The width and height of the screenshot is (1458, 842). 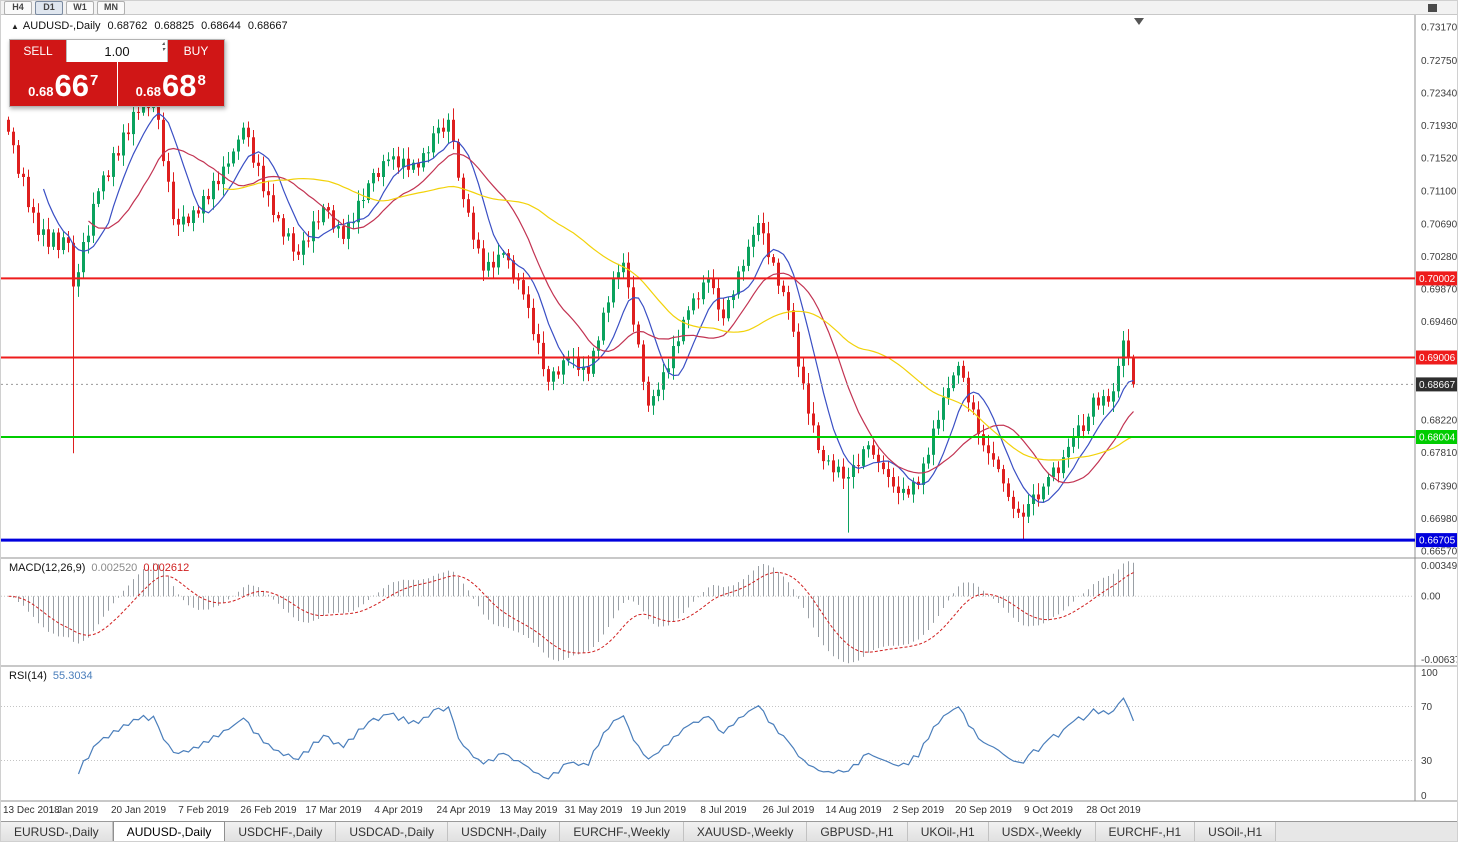 I want to click on symbol-label: AUDUSD-,Daily, so click(x=61, y=26).